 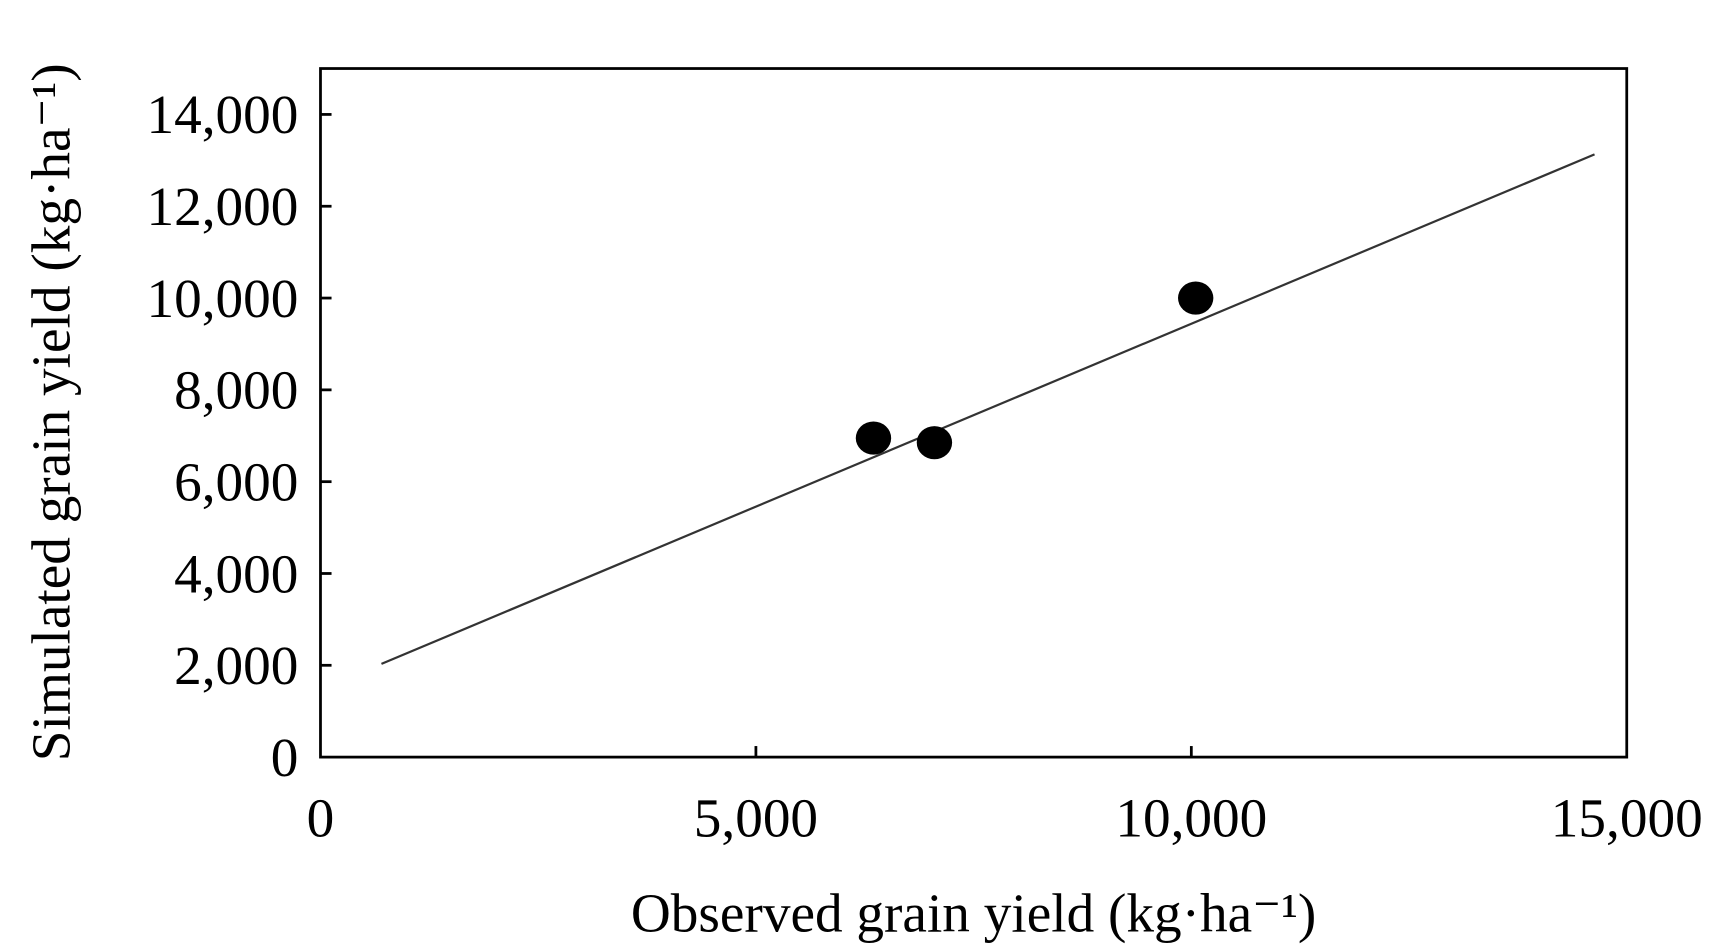 What do you see at coordinates (222, 298) in the screenshot?
I see `y-tick-label: 10,000` at bounding box center [222, 298].